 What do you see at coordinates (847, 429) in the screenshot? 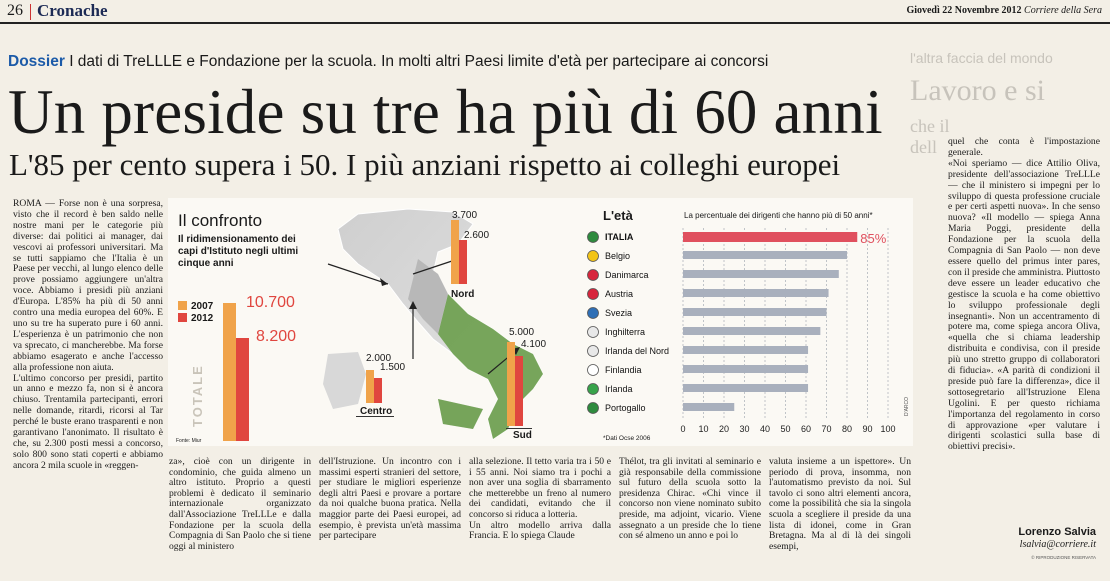
I see `x-tick-label: 80` at bounding box center [847, 429].